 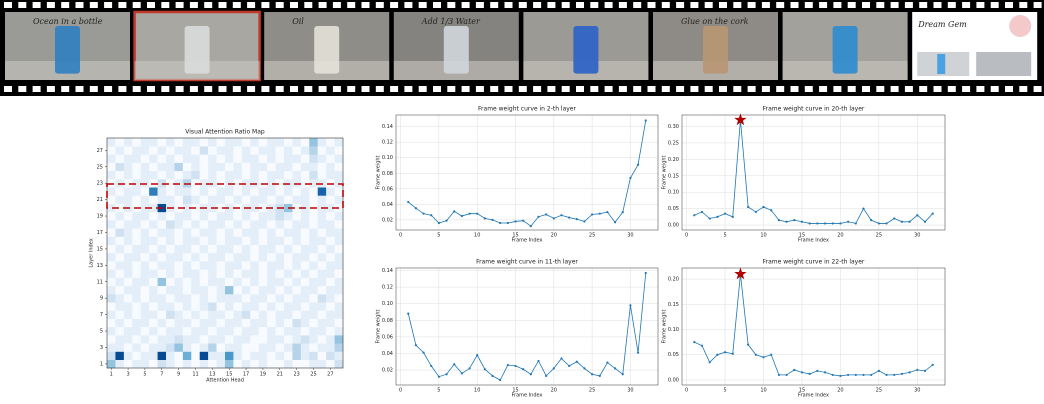 What do you see at coordinates (686, 236) in the screenshot?
I see `x-tick-label: 0` at bounding box center [686, 236].